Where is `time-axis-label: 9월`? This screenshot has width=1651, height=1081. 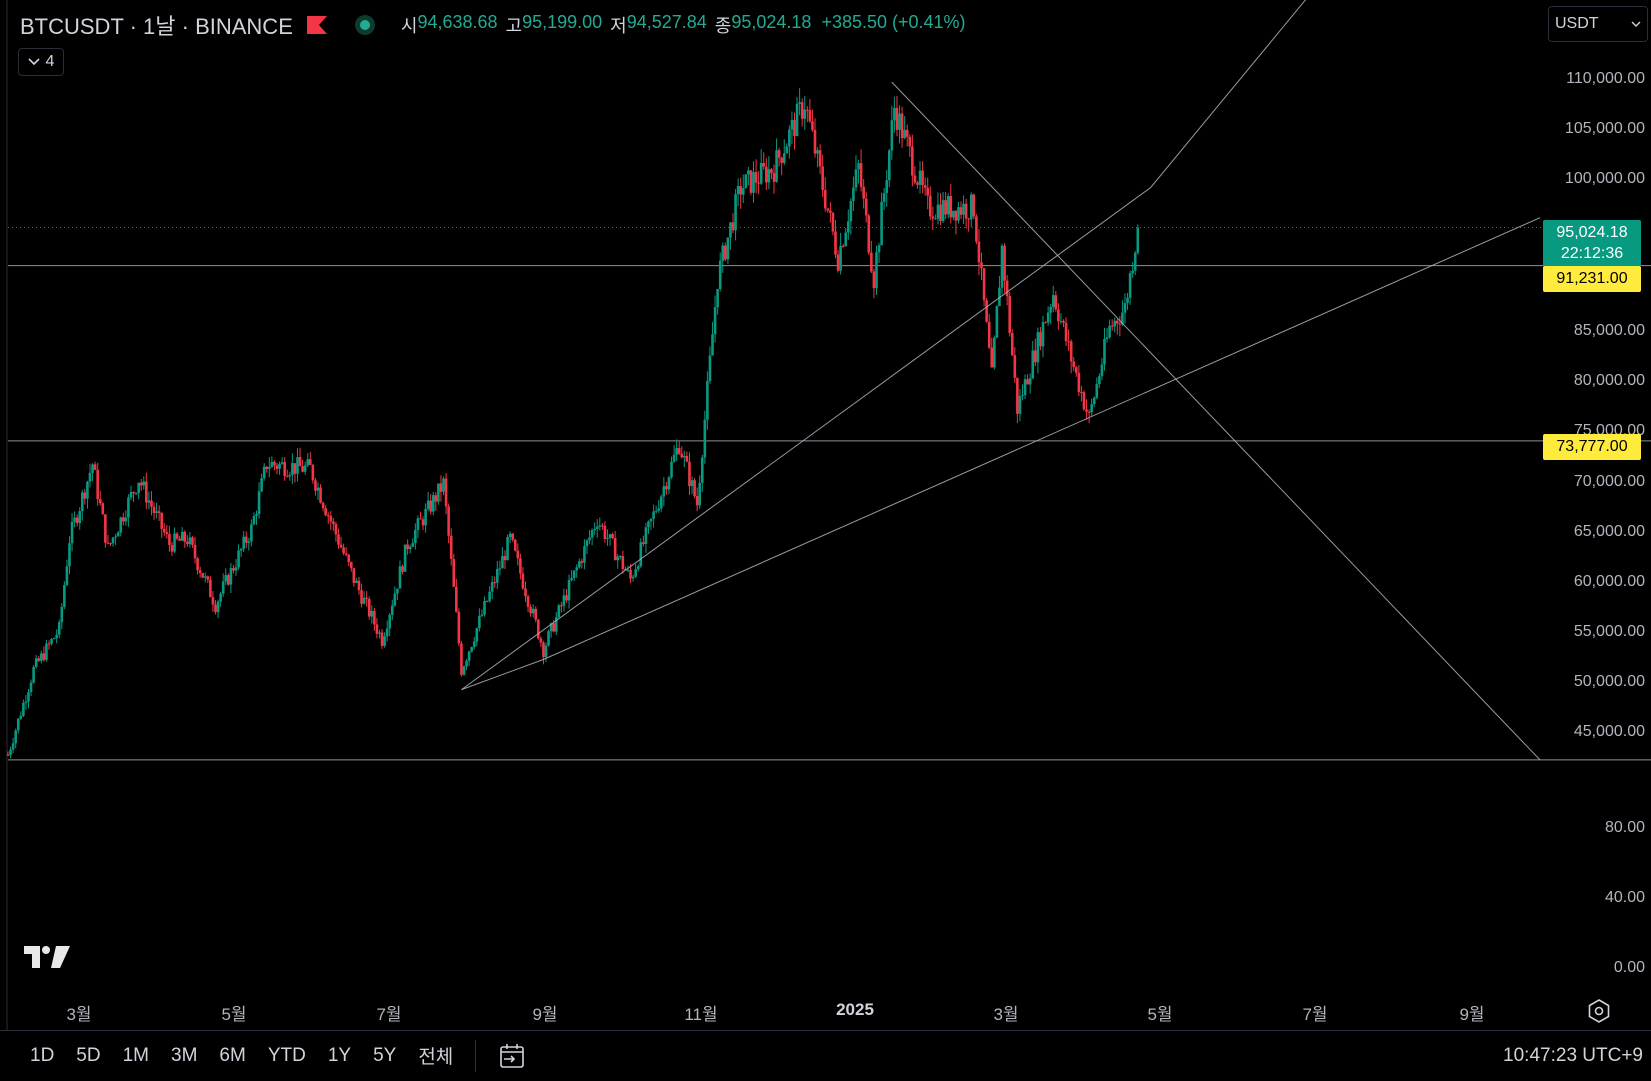 time-axis-label: 9월 is located at coordinates (1472, 1014).